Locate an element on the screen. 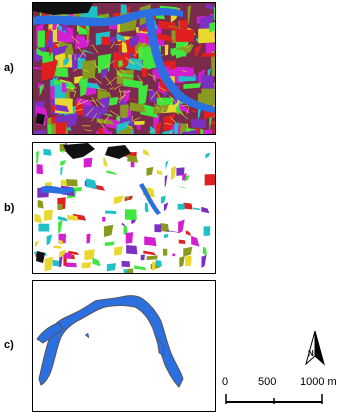  panel-c-label: c) is located at coordinates (9, 345).